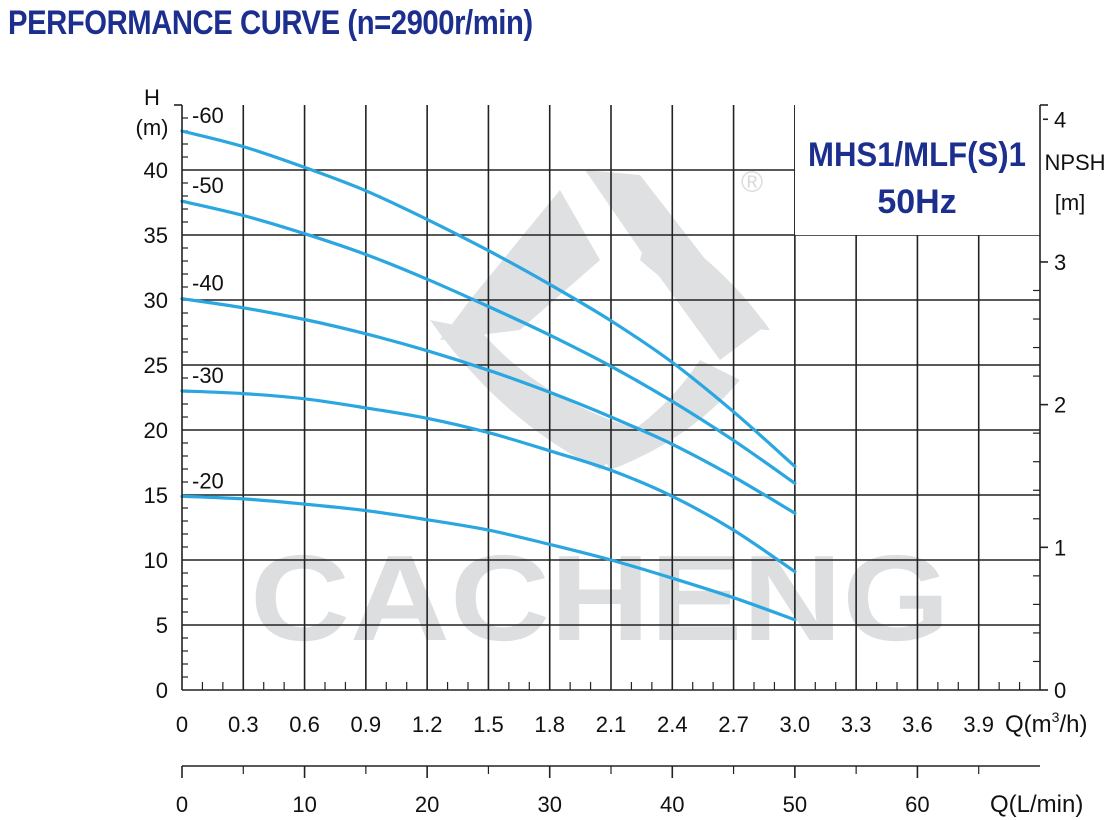 This screenshot has width=1120, height=820. I want to click on x-tick-label-lmin: 60, so click(917, 804).